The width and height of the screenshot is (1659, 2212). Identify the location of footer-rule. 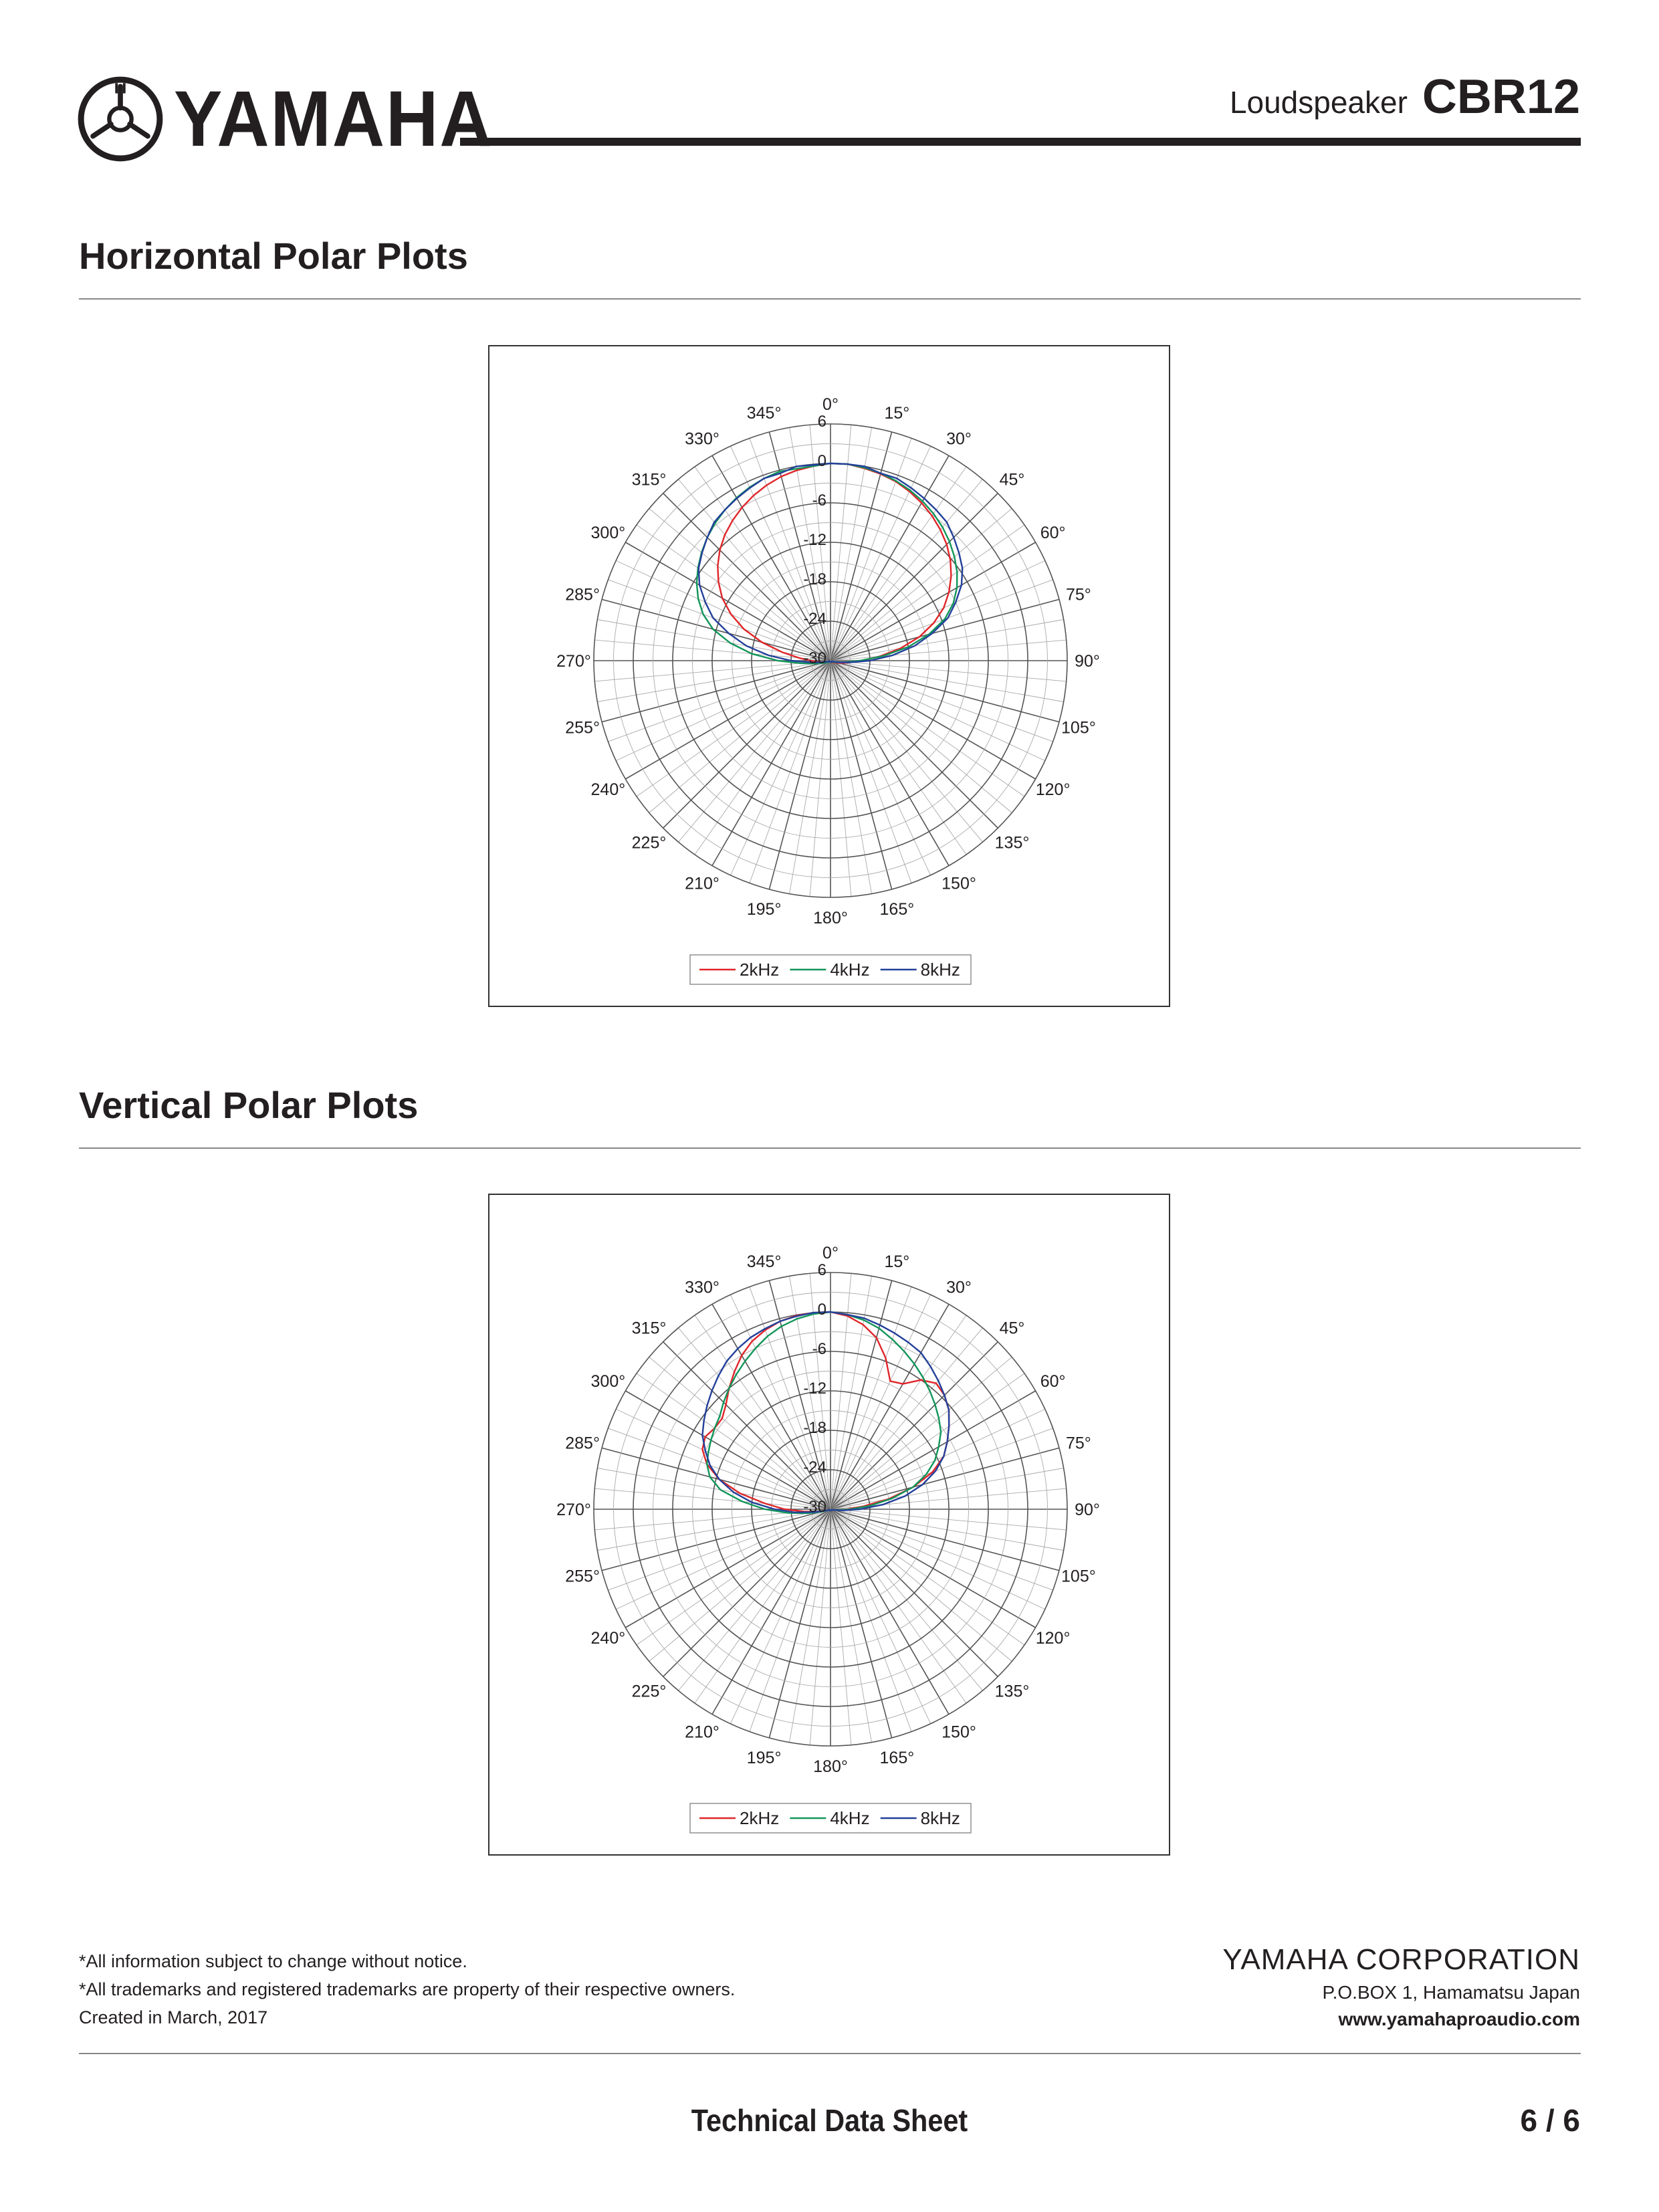
(830, 2053).